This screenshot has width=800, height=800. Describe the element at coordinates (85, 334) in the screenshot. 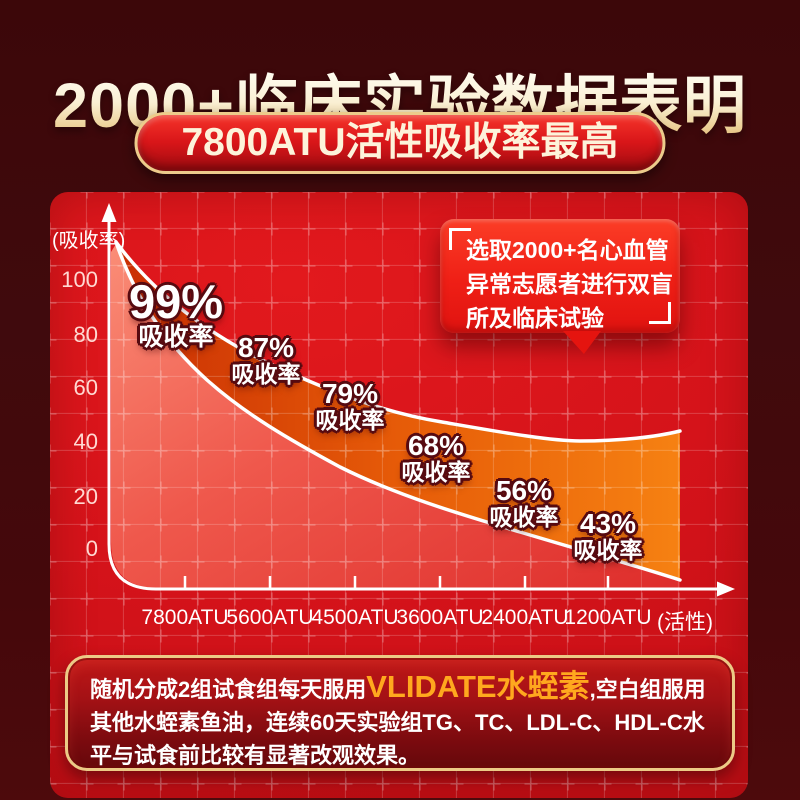

I see `y-tick-80: 80` at that location.